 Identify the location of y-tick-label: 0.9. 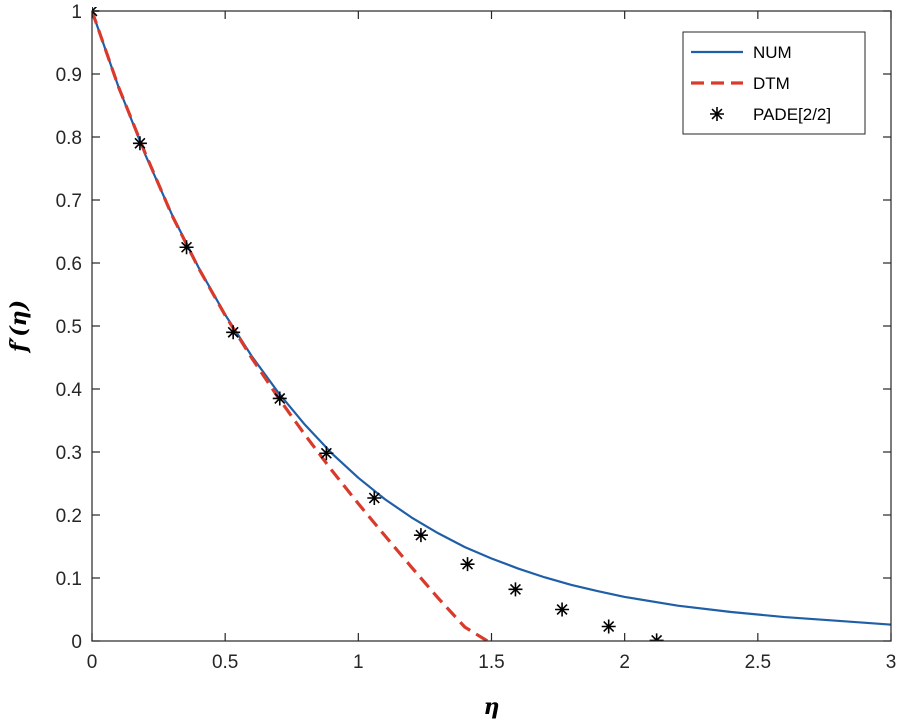
(69, 75).